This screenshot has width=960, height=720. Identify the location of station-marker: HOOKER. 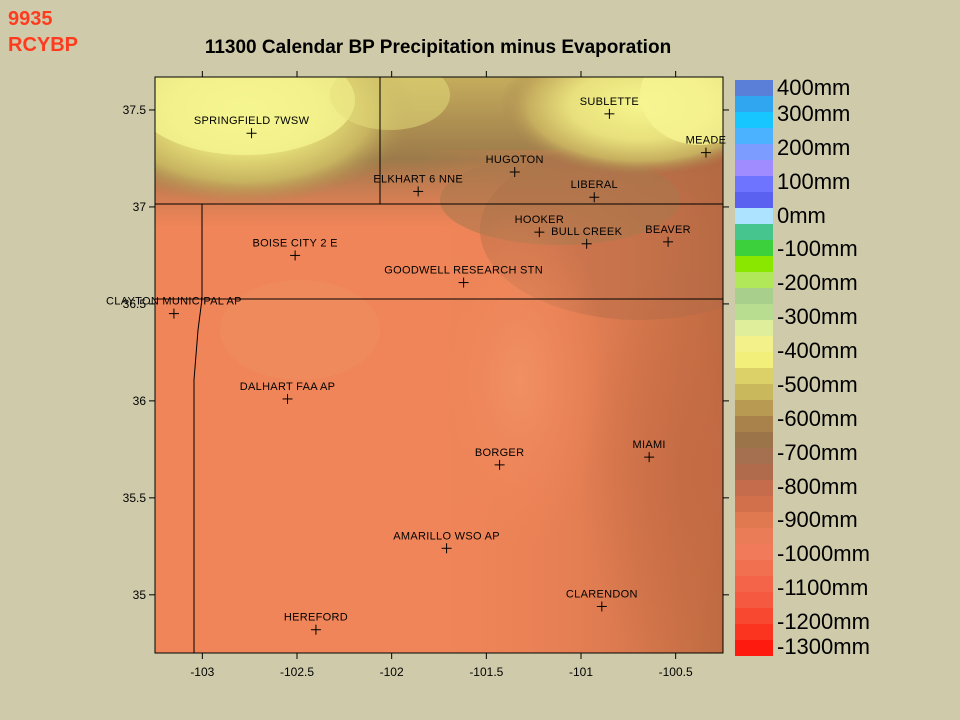
(539, 226).